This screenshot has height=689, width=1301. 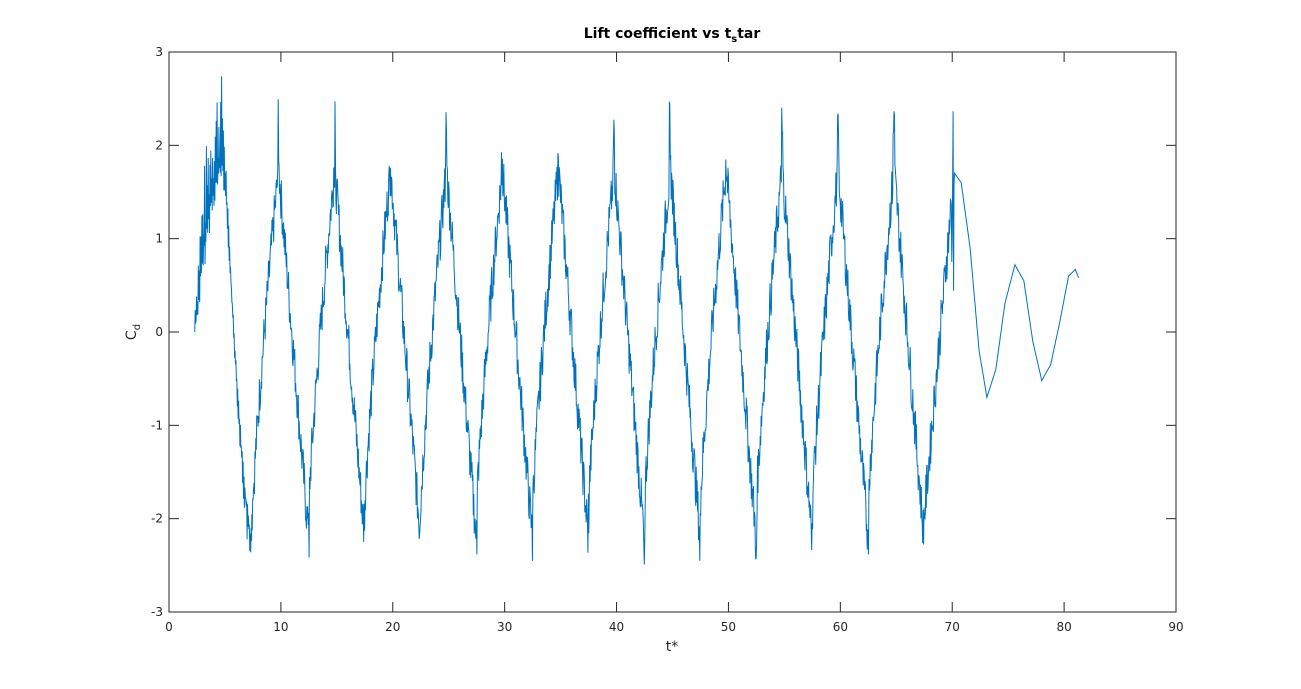 What do you see at coordinates (137, 327) in the screenshot?
I see `y-axis-label-subscript: d` at bounding box center [137, 327].